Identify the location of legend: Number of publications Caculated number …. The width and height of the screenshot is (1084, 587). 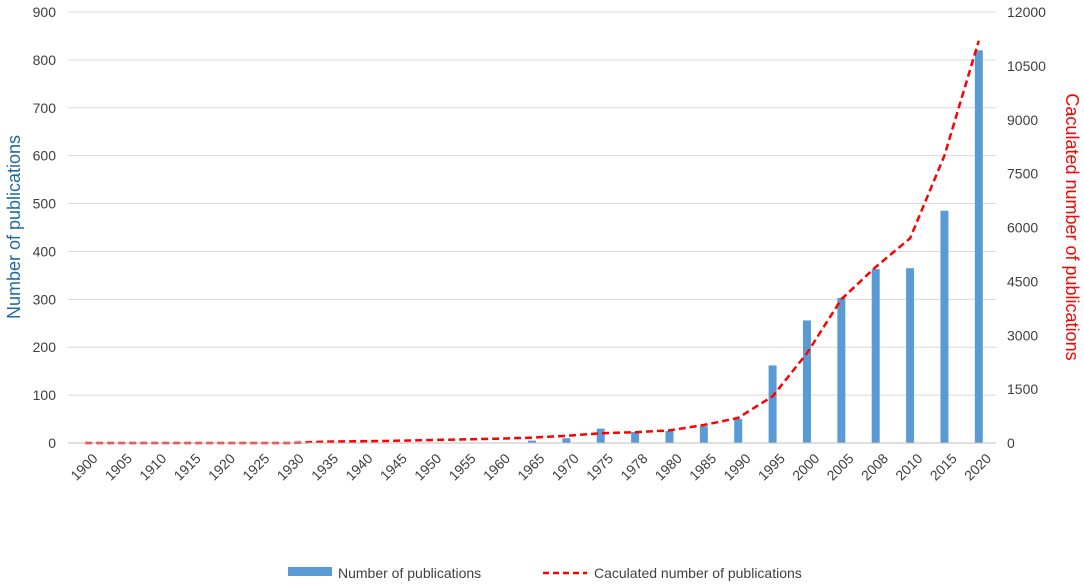
(545, 573).